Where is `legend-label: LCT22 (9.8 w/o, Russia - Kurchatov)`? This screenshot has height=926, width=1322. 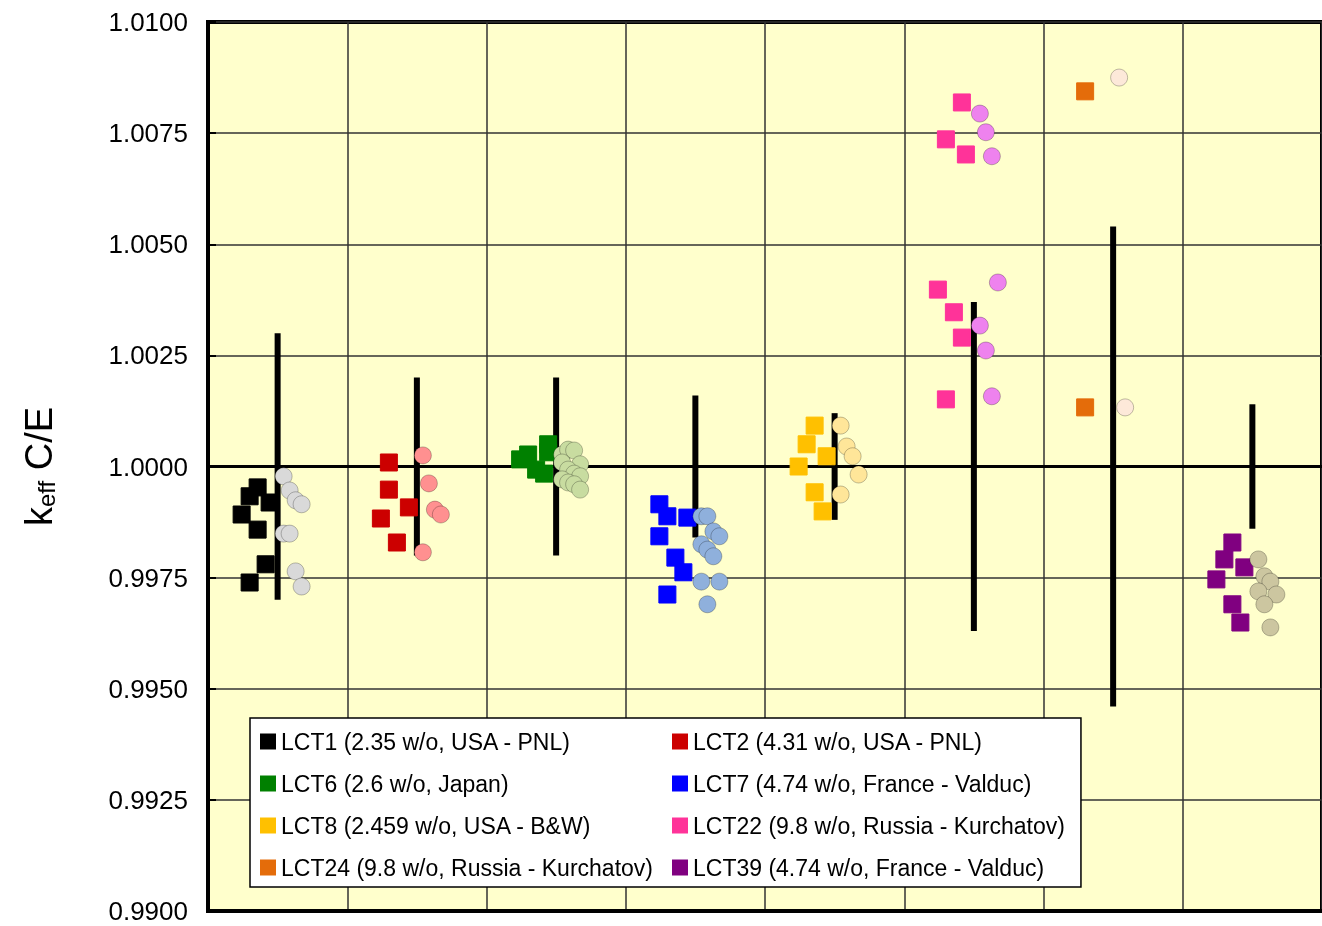 legend-label: LCT22 (9.8 w/o, Russia - Kurchatov) is located at coordinates (878, 825).